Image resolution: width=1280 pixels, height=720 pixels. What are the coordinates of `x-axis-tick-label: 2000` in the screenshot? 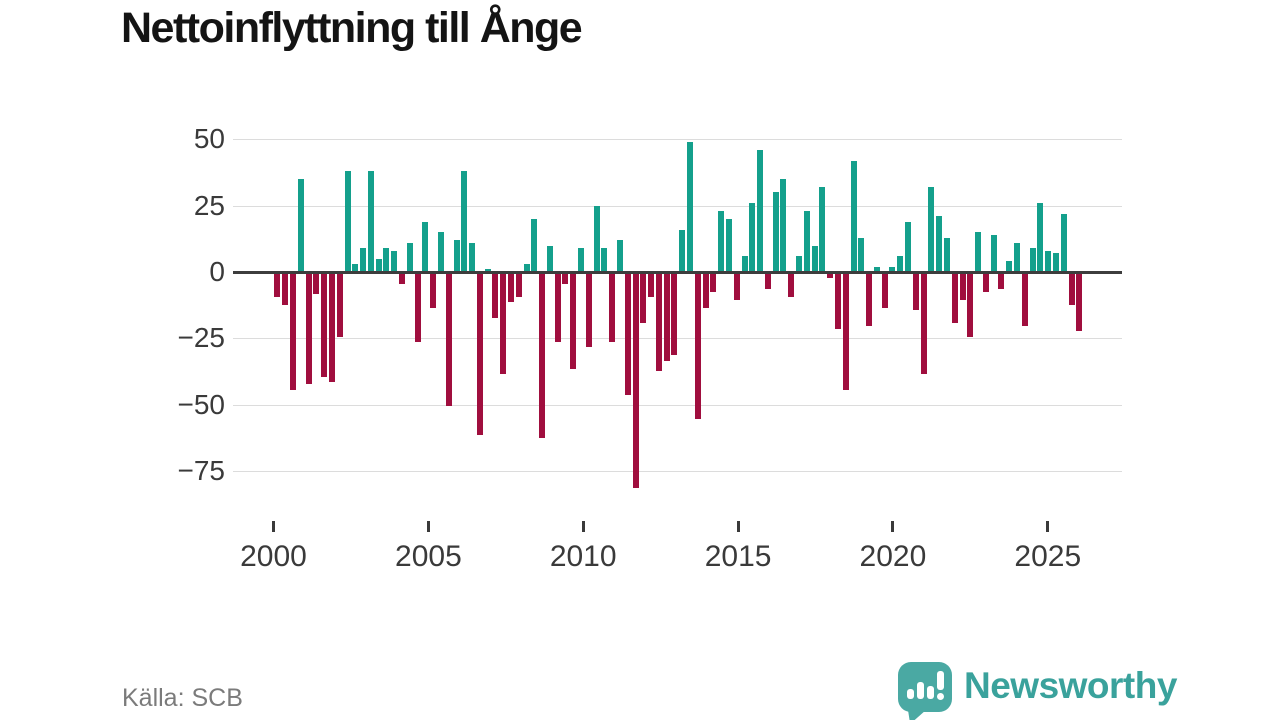 It's located at (273, 556).